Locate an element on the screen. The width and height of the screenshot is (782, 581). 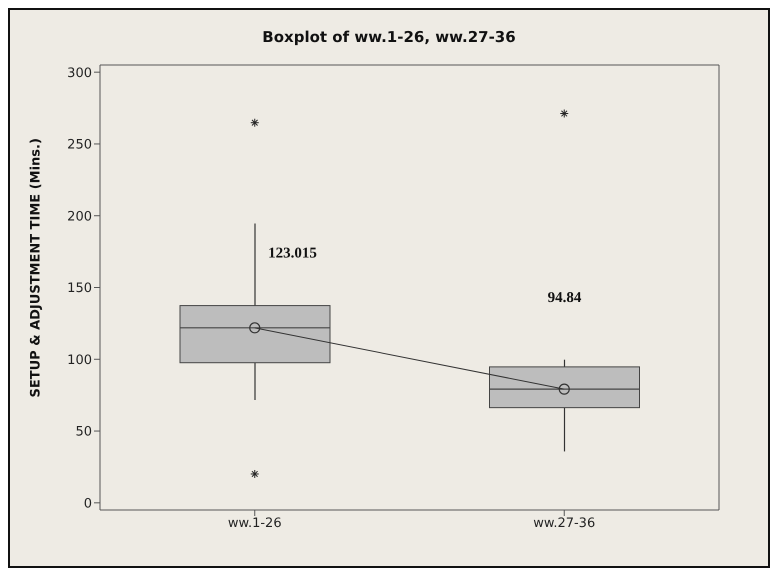
chart-title: Boxplot of ww.1-26, ww.27-36 is located at coordinates (389, 37).